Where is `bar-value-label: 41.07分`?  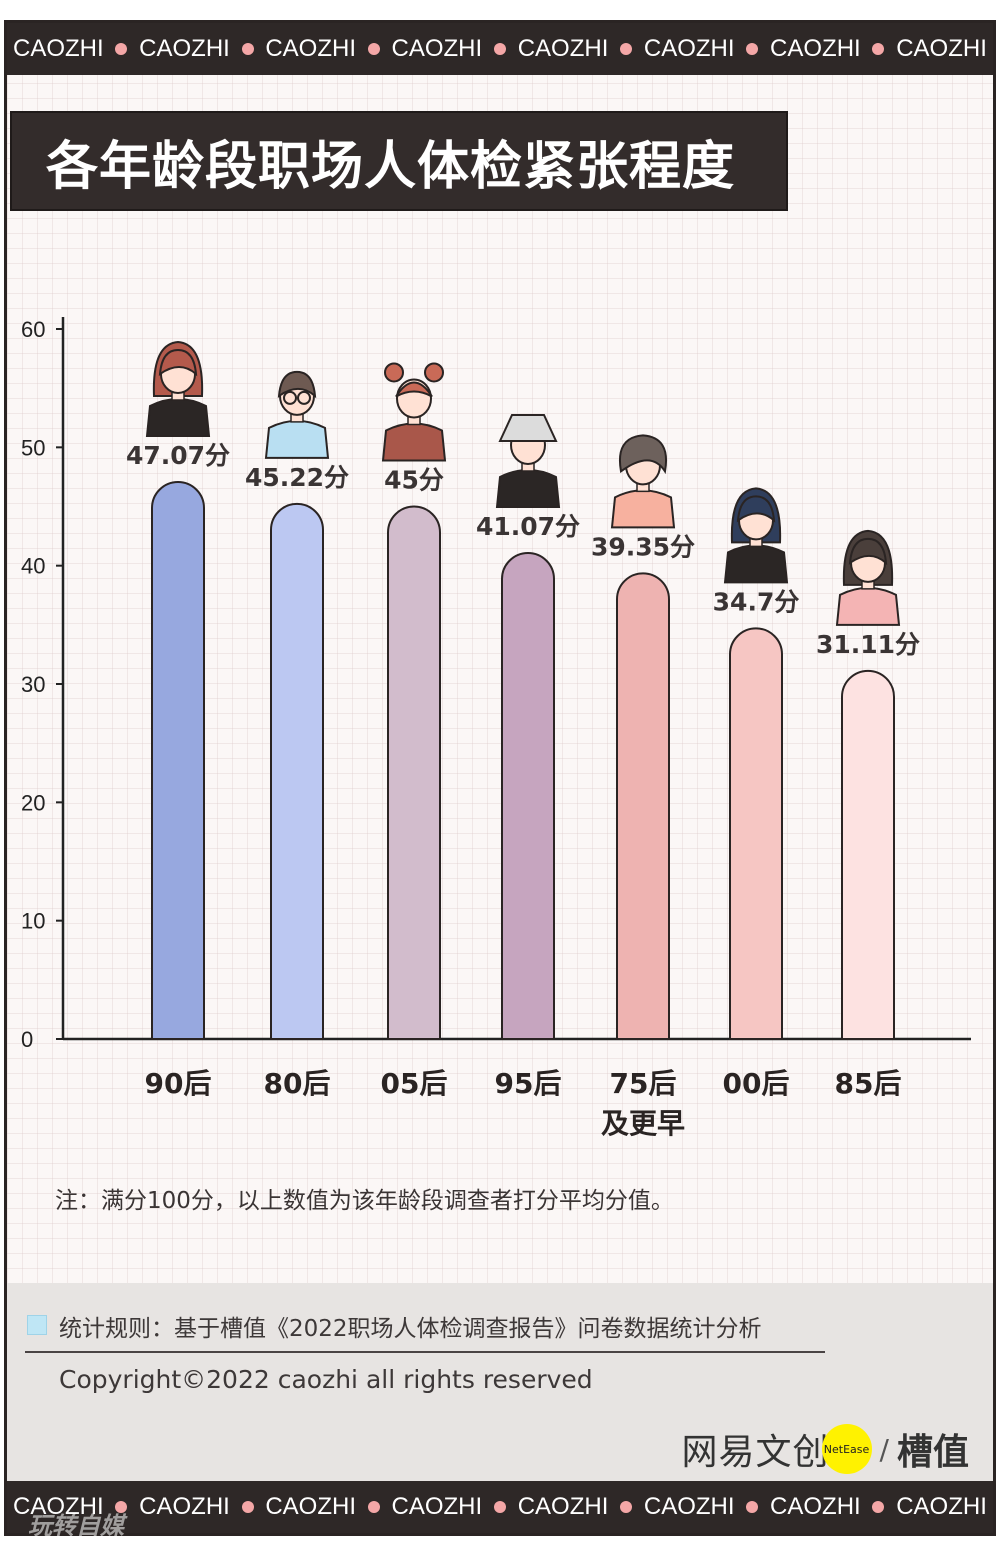
bar-value-label: 41.07分 is located at coordinates (528, 526).